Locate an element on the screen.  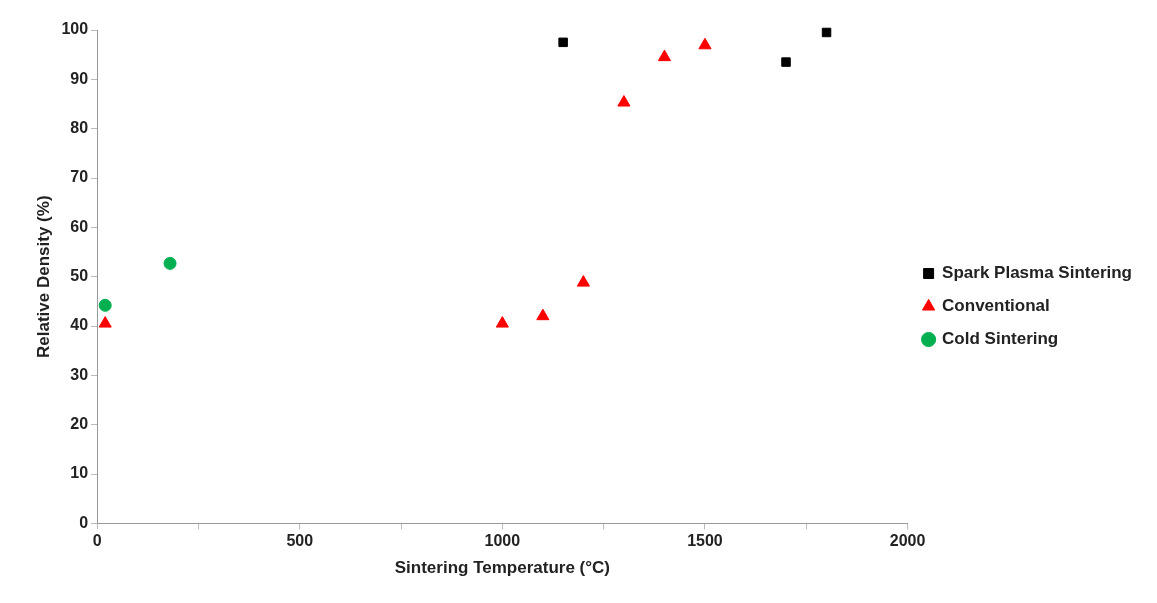
y-tick-label: 50 is located at coordinates (79, 276).